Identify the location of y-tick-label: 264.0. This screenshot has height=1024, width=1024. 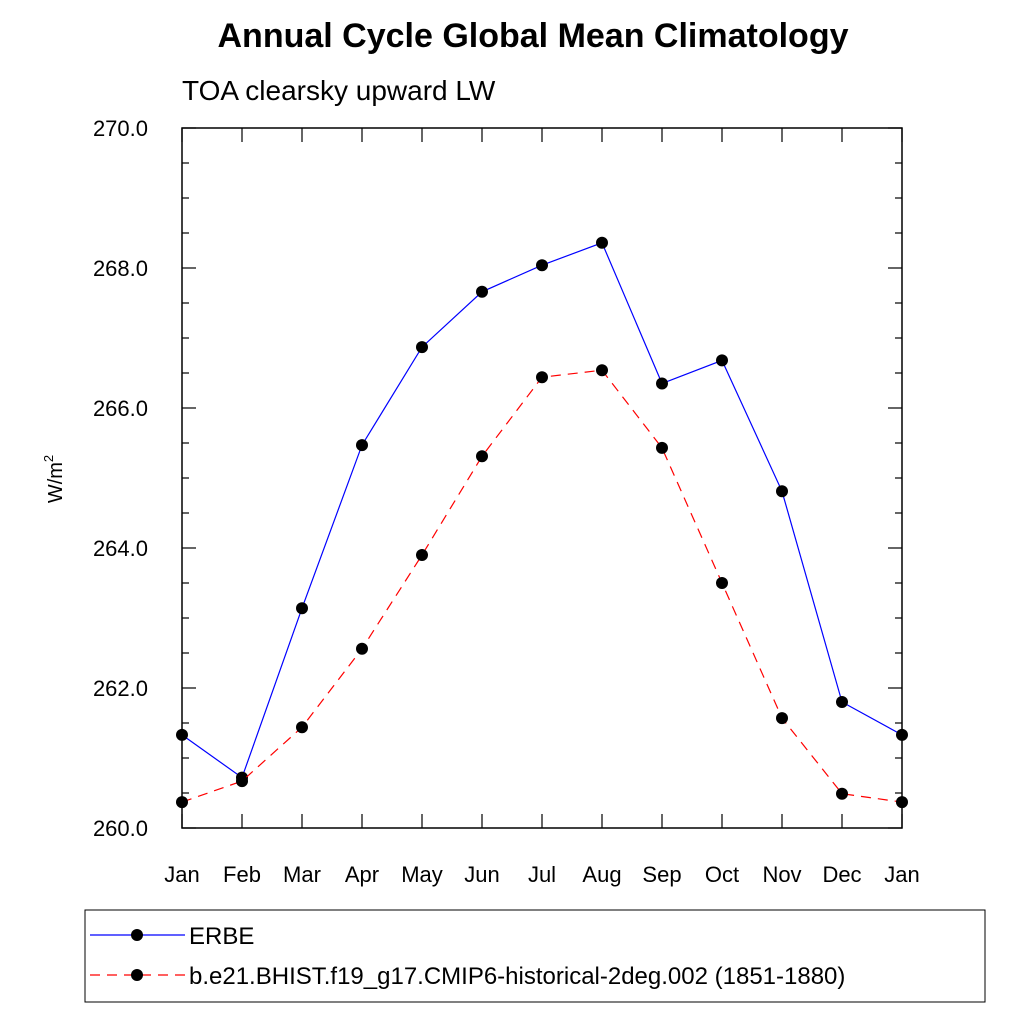
(120, 548).